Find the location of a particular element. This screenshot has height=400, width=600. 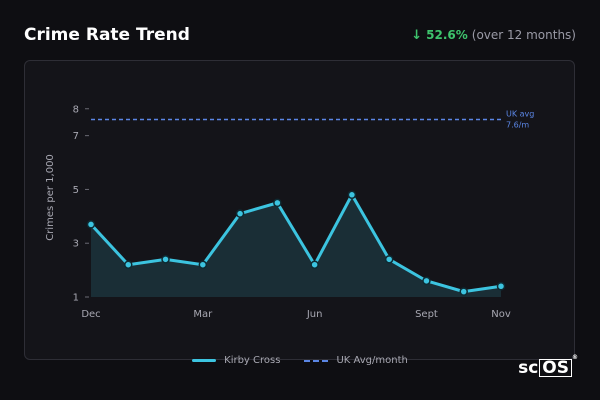

brand-logo: sc OS ® is located at coordinates (548, 366).